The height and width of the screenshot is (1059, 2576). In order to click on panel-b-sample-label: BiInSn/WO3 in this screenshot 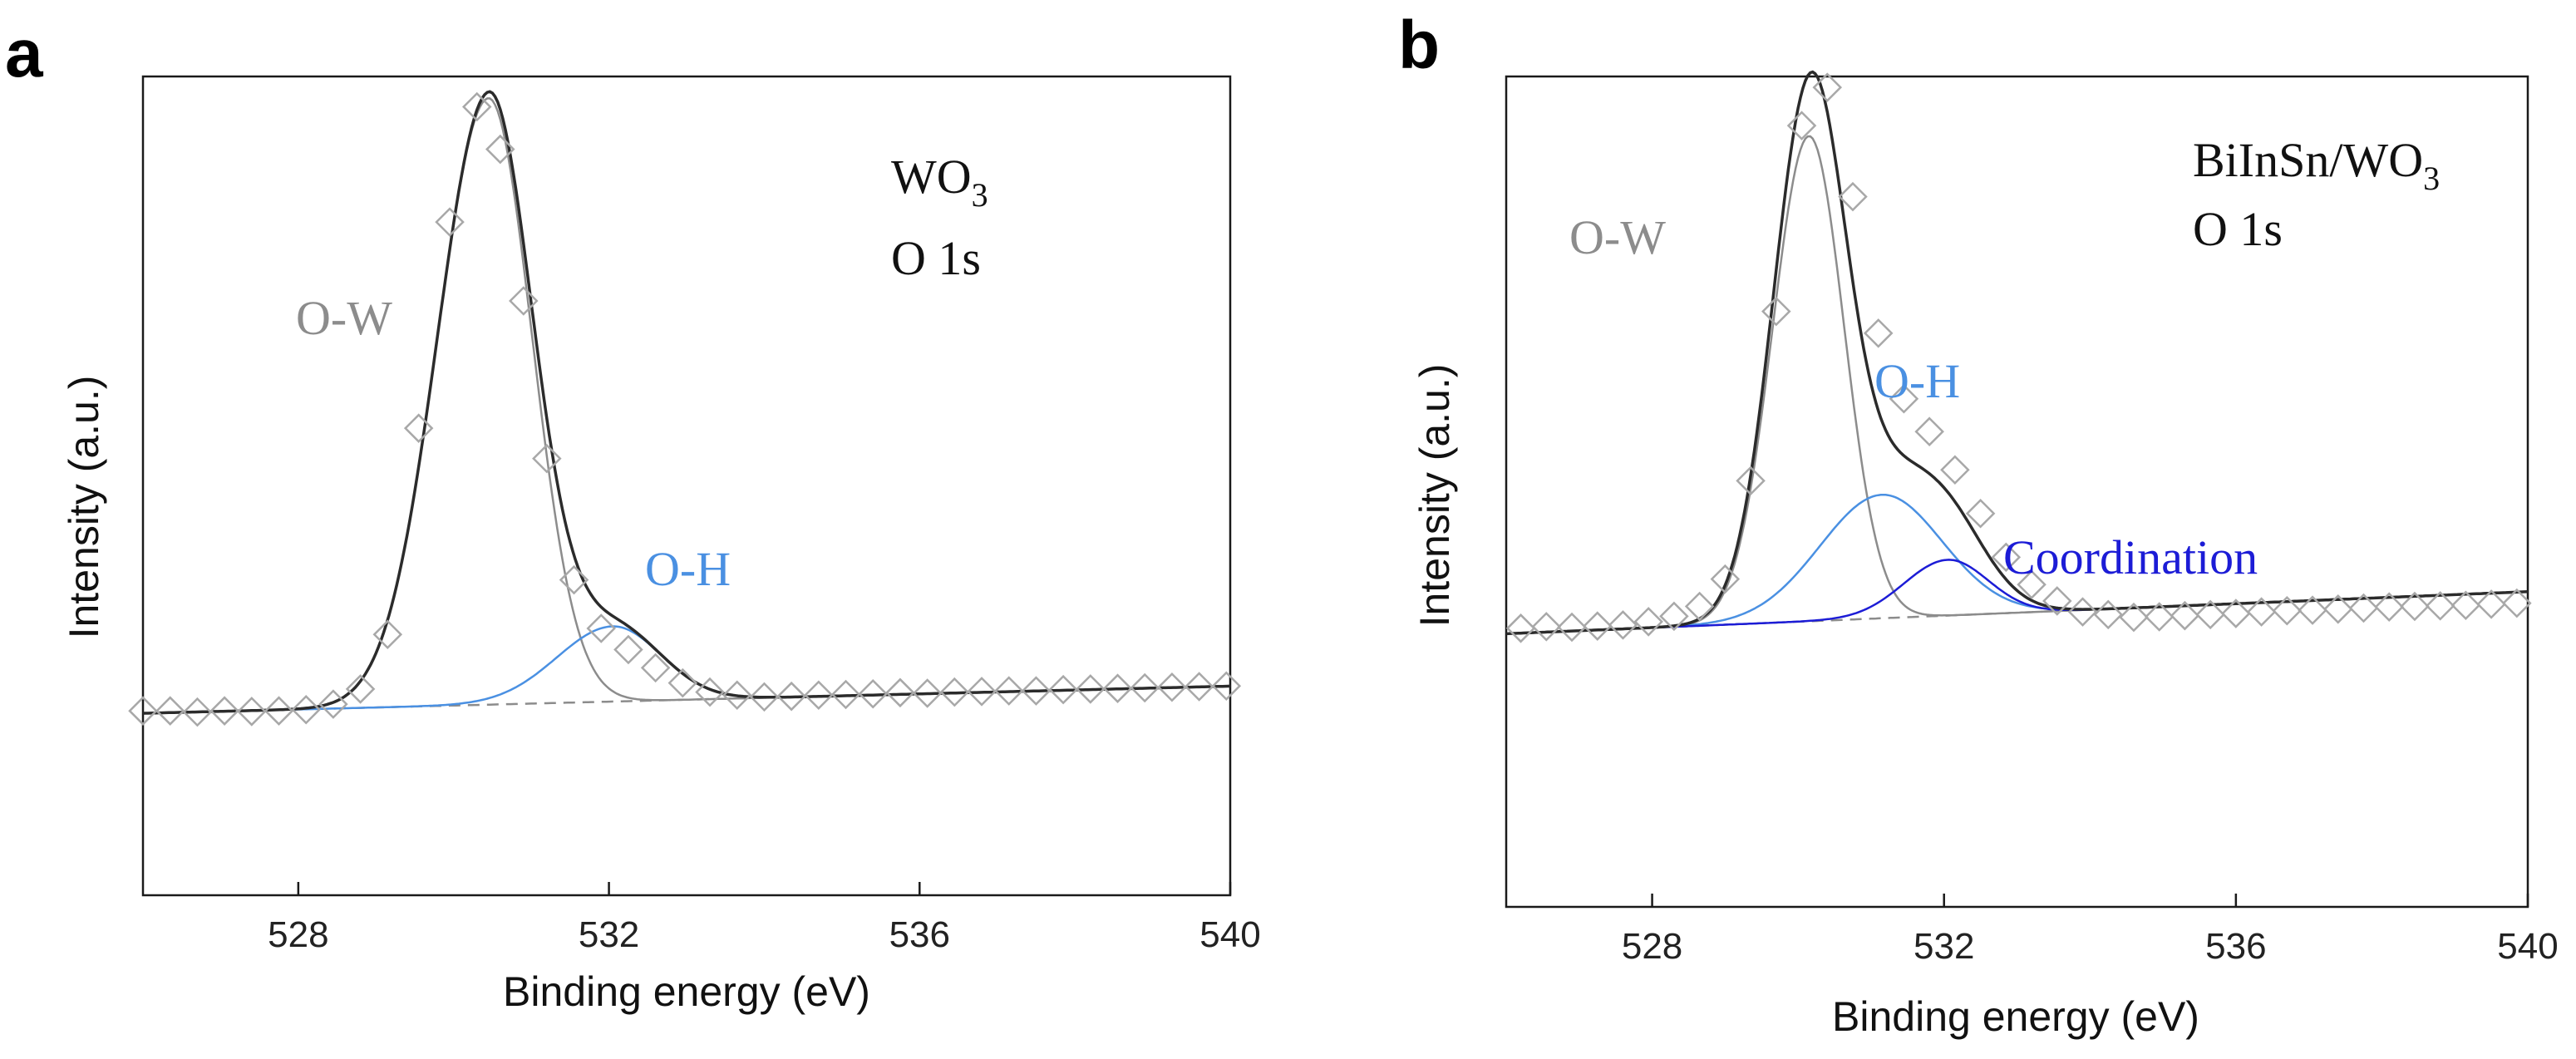, I will do `click(2316, 165)`.